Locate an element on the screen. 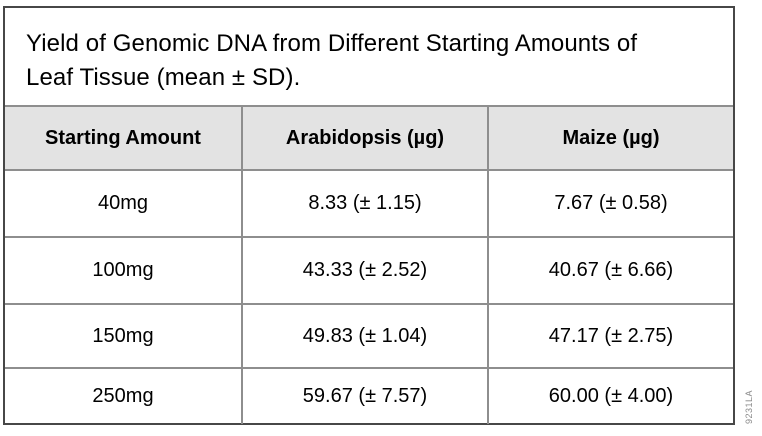 The image size is (762, 436). table-row-150mg: 150mg 49.83 (± 1.04) 47.17 (± 2.75) is located at coordinates (369, 336).